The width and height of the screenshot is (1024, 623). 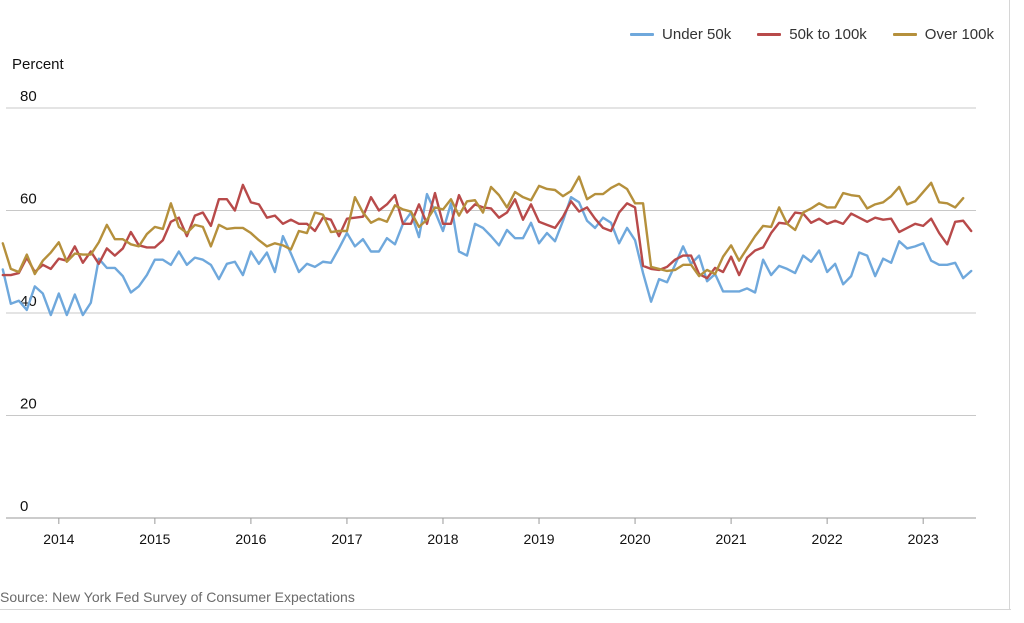 I want to click on x-tick-label-2016: 2016, so click(x=250, y=539).